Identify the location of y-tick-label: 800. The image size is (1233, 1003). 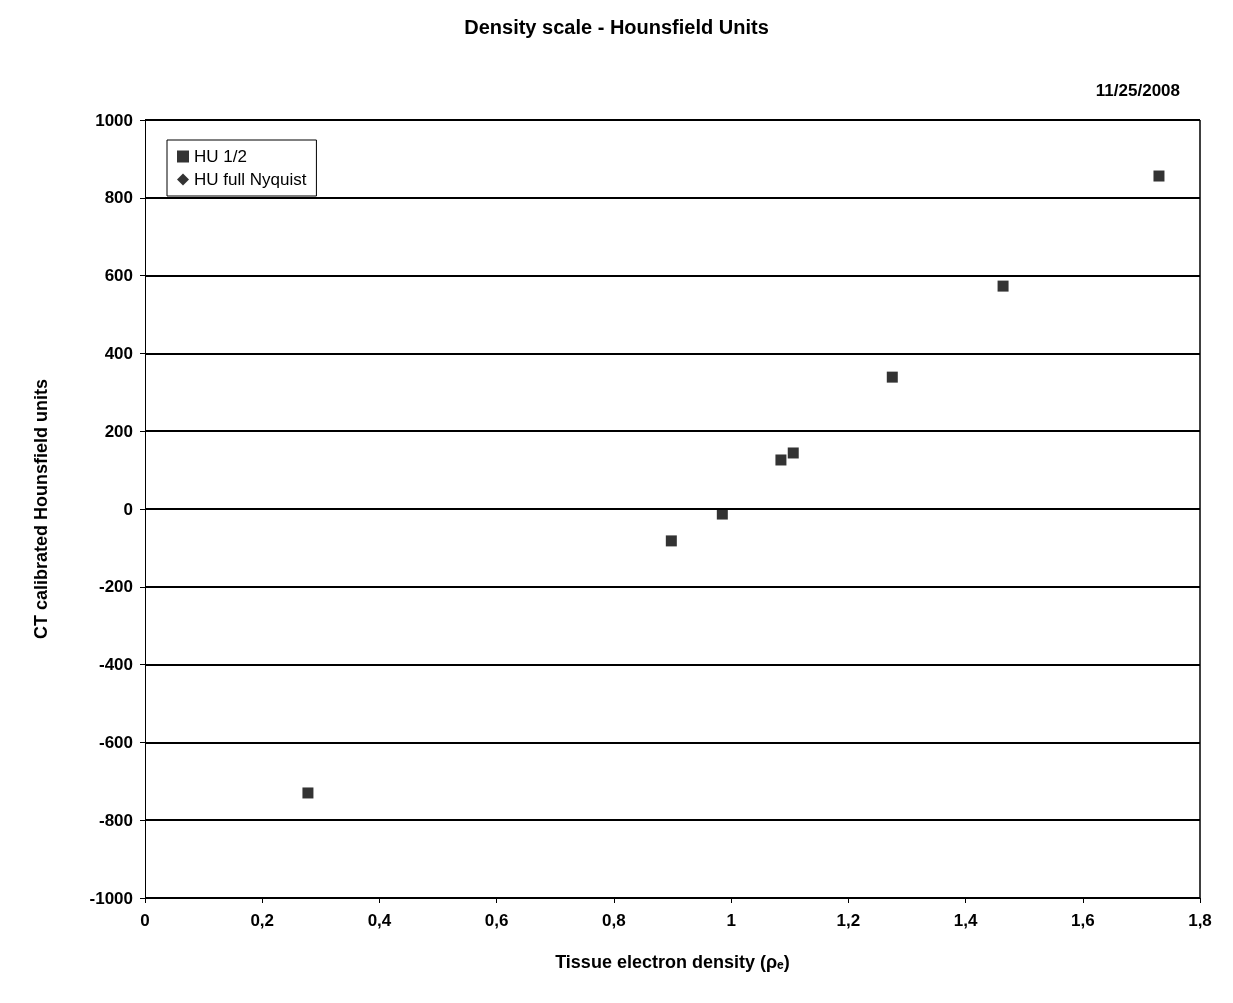
(118, 198).